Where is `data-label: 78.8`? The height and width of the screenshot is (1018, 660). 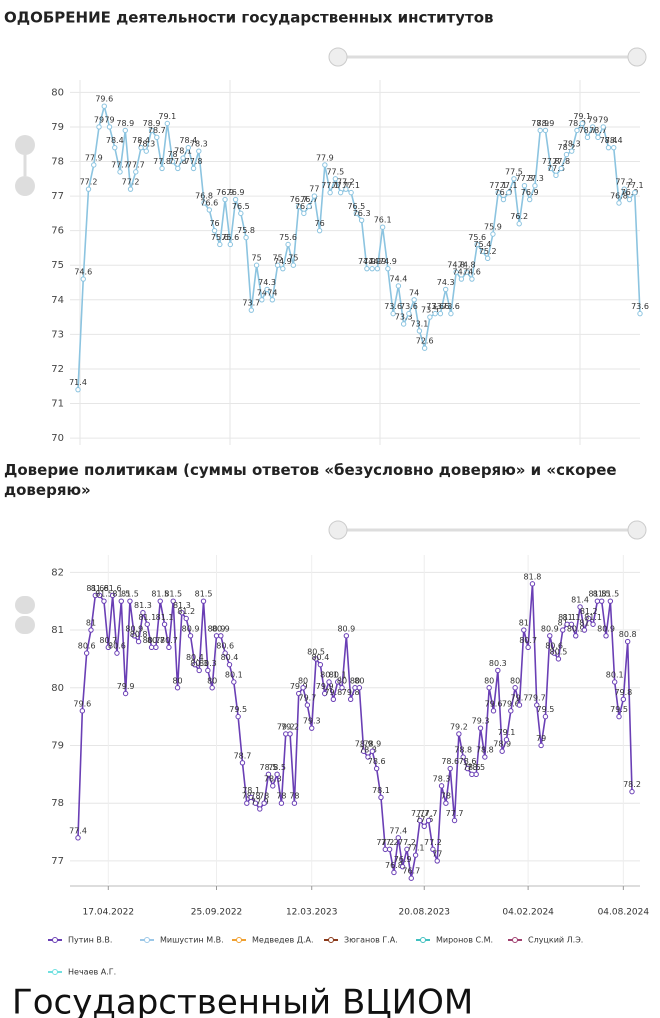 data-label: 78.8 is located at coordinates (463, 750).